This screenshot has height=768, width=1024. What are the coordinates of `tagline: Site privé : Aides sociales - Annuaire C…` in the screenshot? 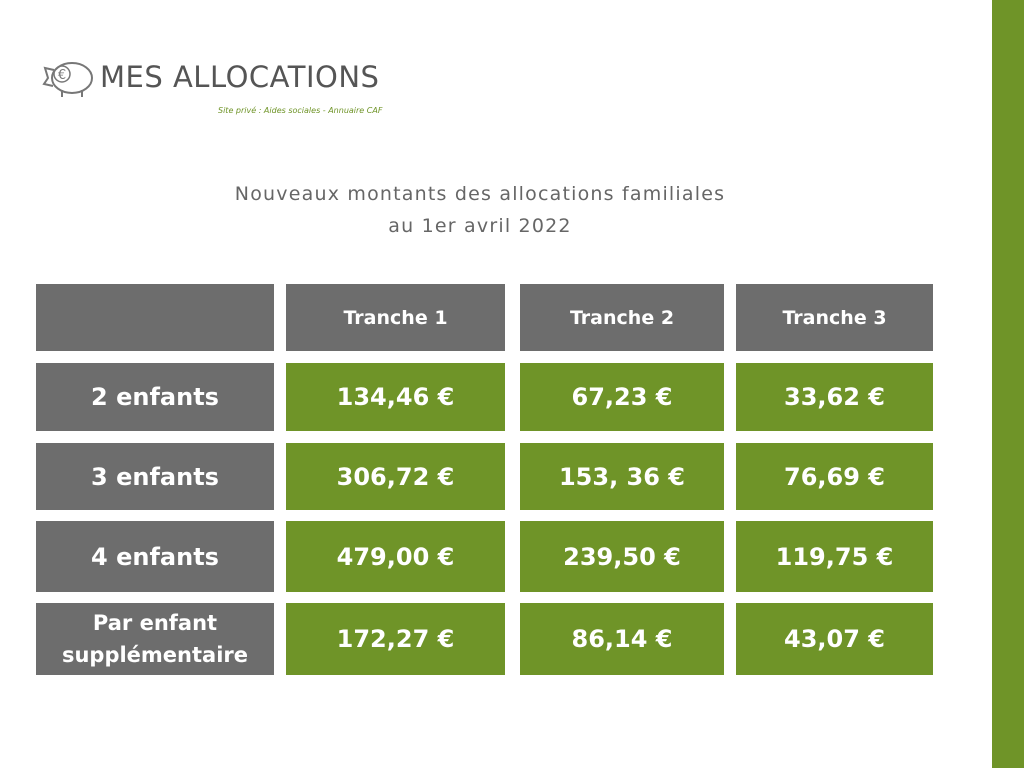 It's located at (300, 110).